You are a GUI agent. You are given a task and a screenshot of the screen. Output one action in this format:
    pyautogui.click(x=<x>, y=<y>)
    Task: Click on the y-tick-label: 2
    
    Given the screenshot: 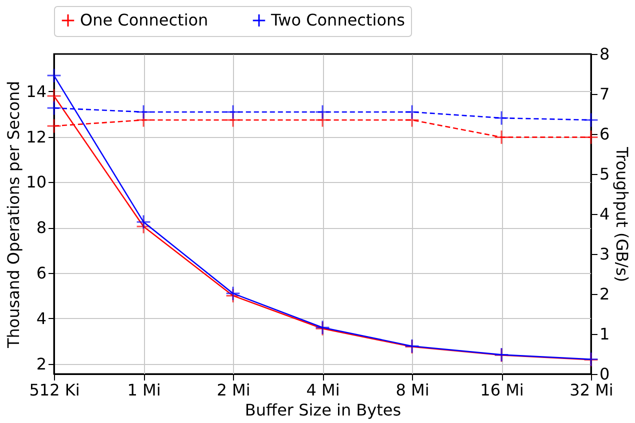 What is the action you would take?
    pyautogui.click(x=41, y=364)
    